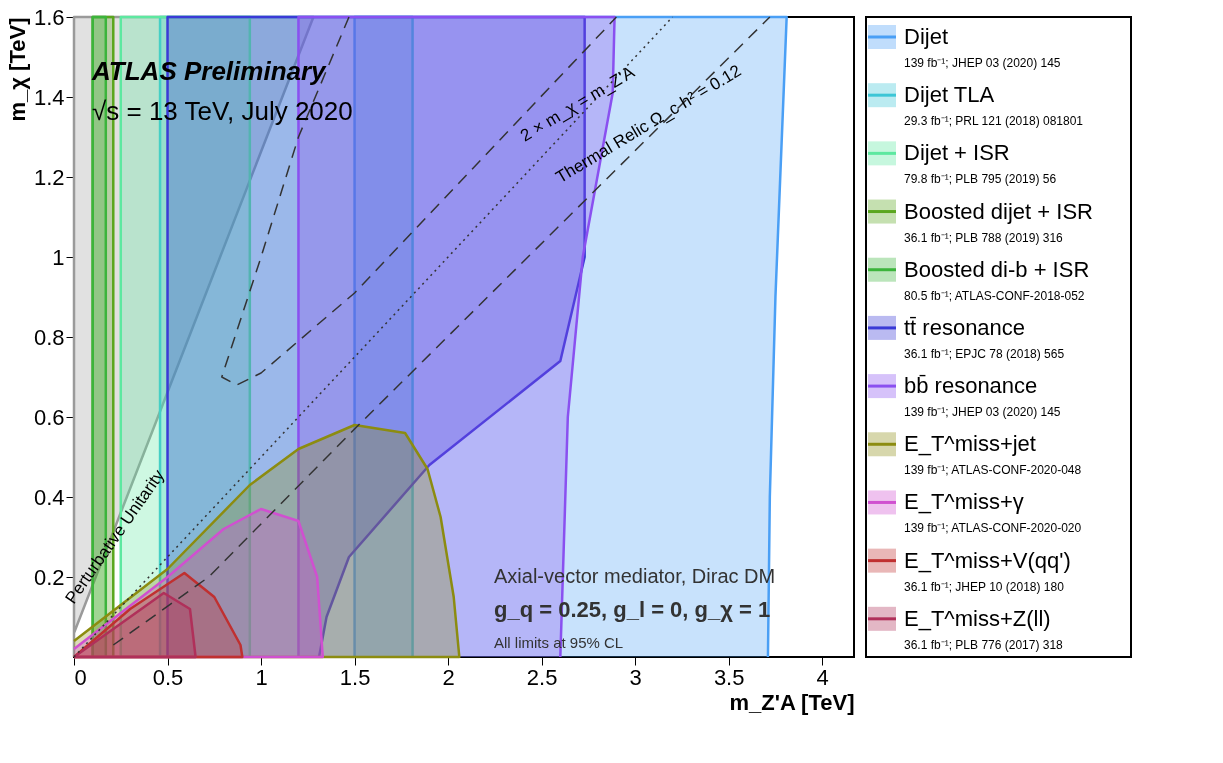  What do you see at coordinates (822, 677) in the screenshot?
I see `x-tick-label: 4` at bounding box center [822, 677].